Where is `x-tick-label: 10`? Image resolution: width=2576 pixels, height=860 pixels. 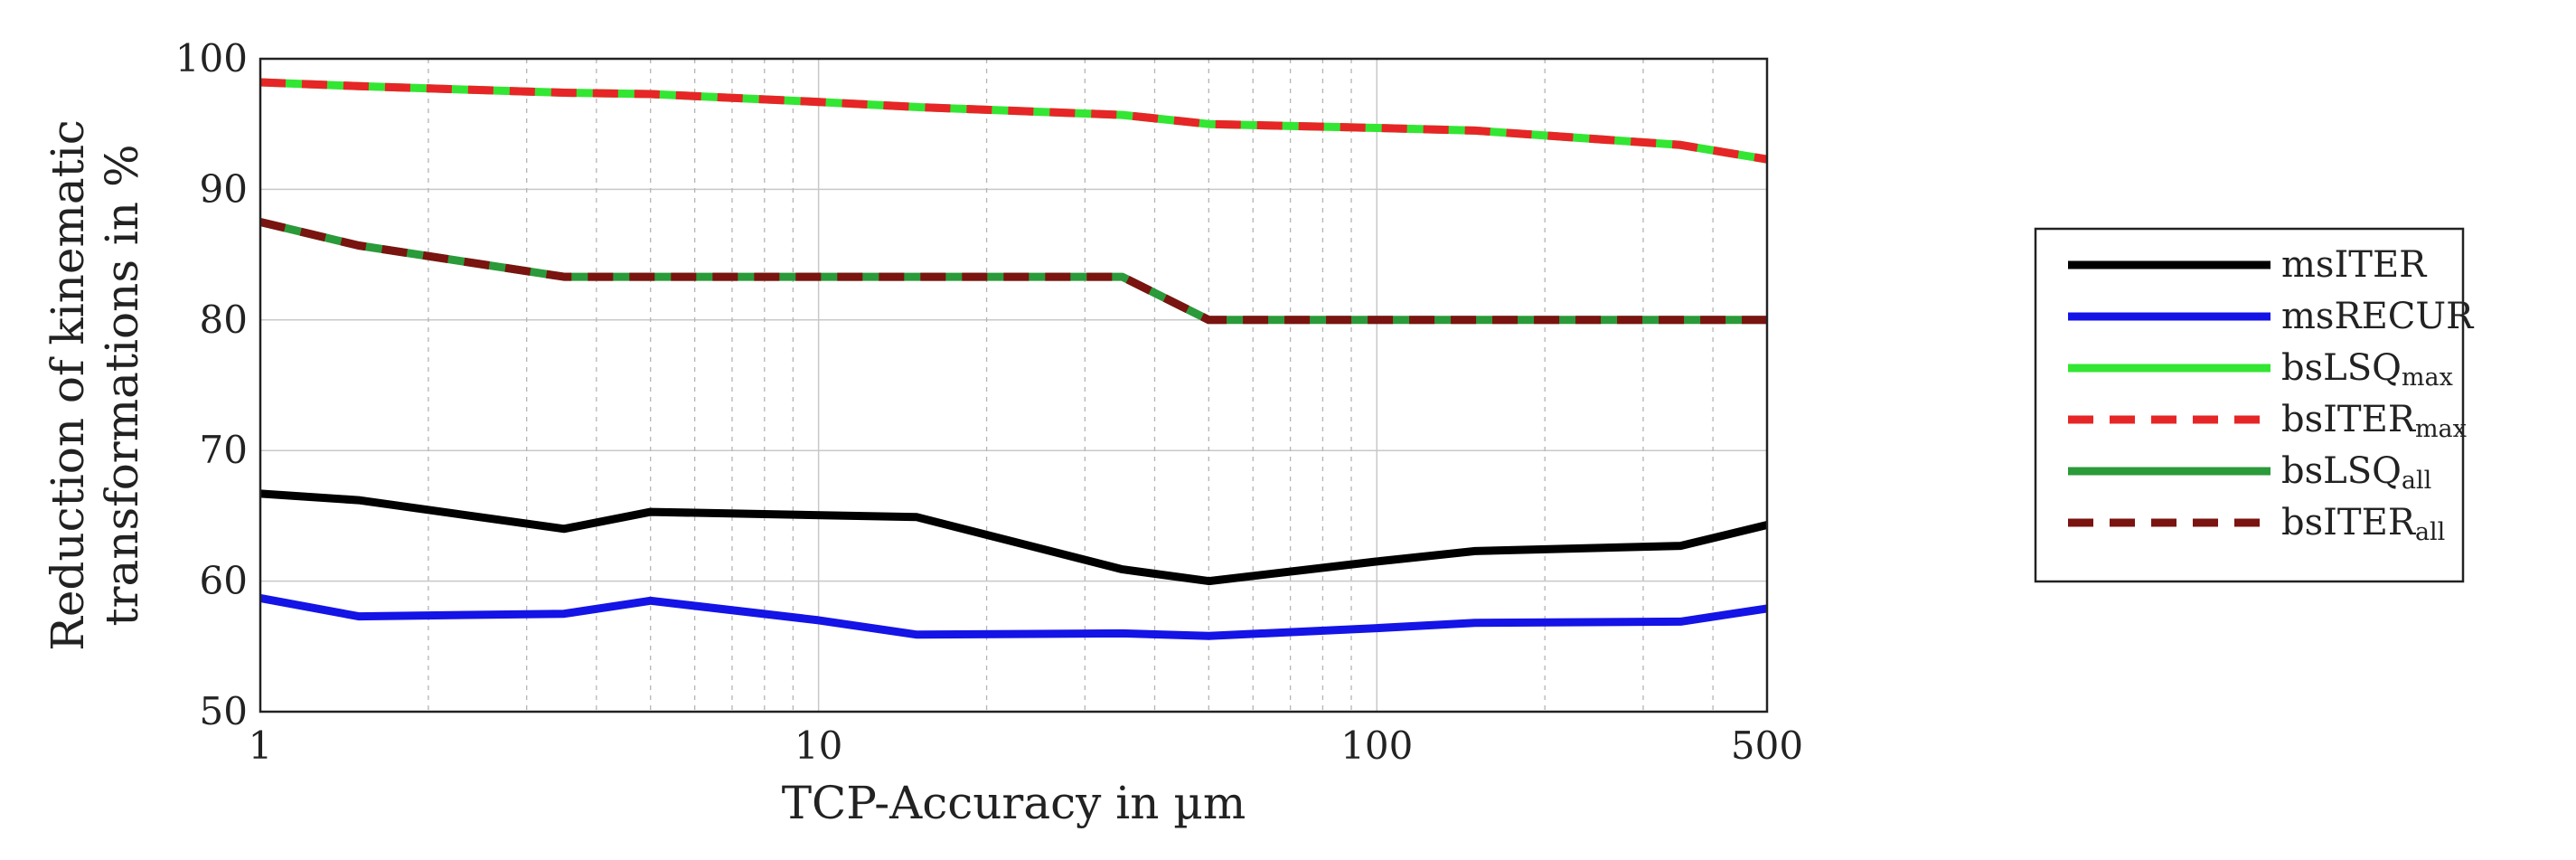
x-tick-label: 10 is located at coordinates (818, 745).